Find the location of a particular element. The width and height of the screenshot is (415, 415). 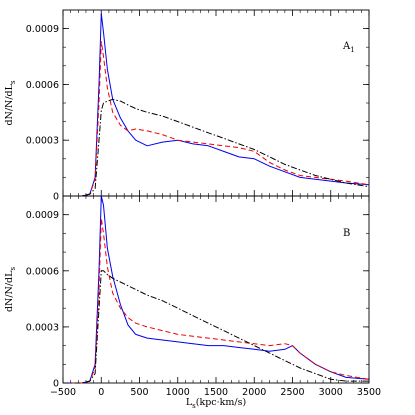

x-tick-label: 0 is located at coordinates (101, 392).